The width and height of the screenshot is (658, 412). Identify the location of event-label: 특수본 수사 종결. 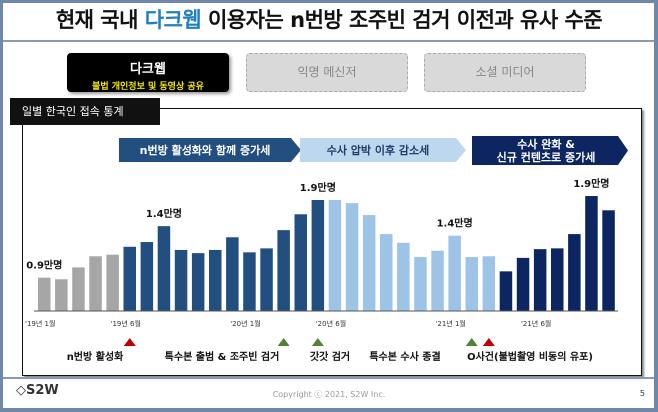
(404, 356).